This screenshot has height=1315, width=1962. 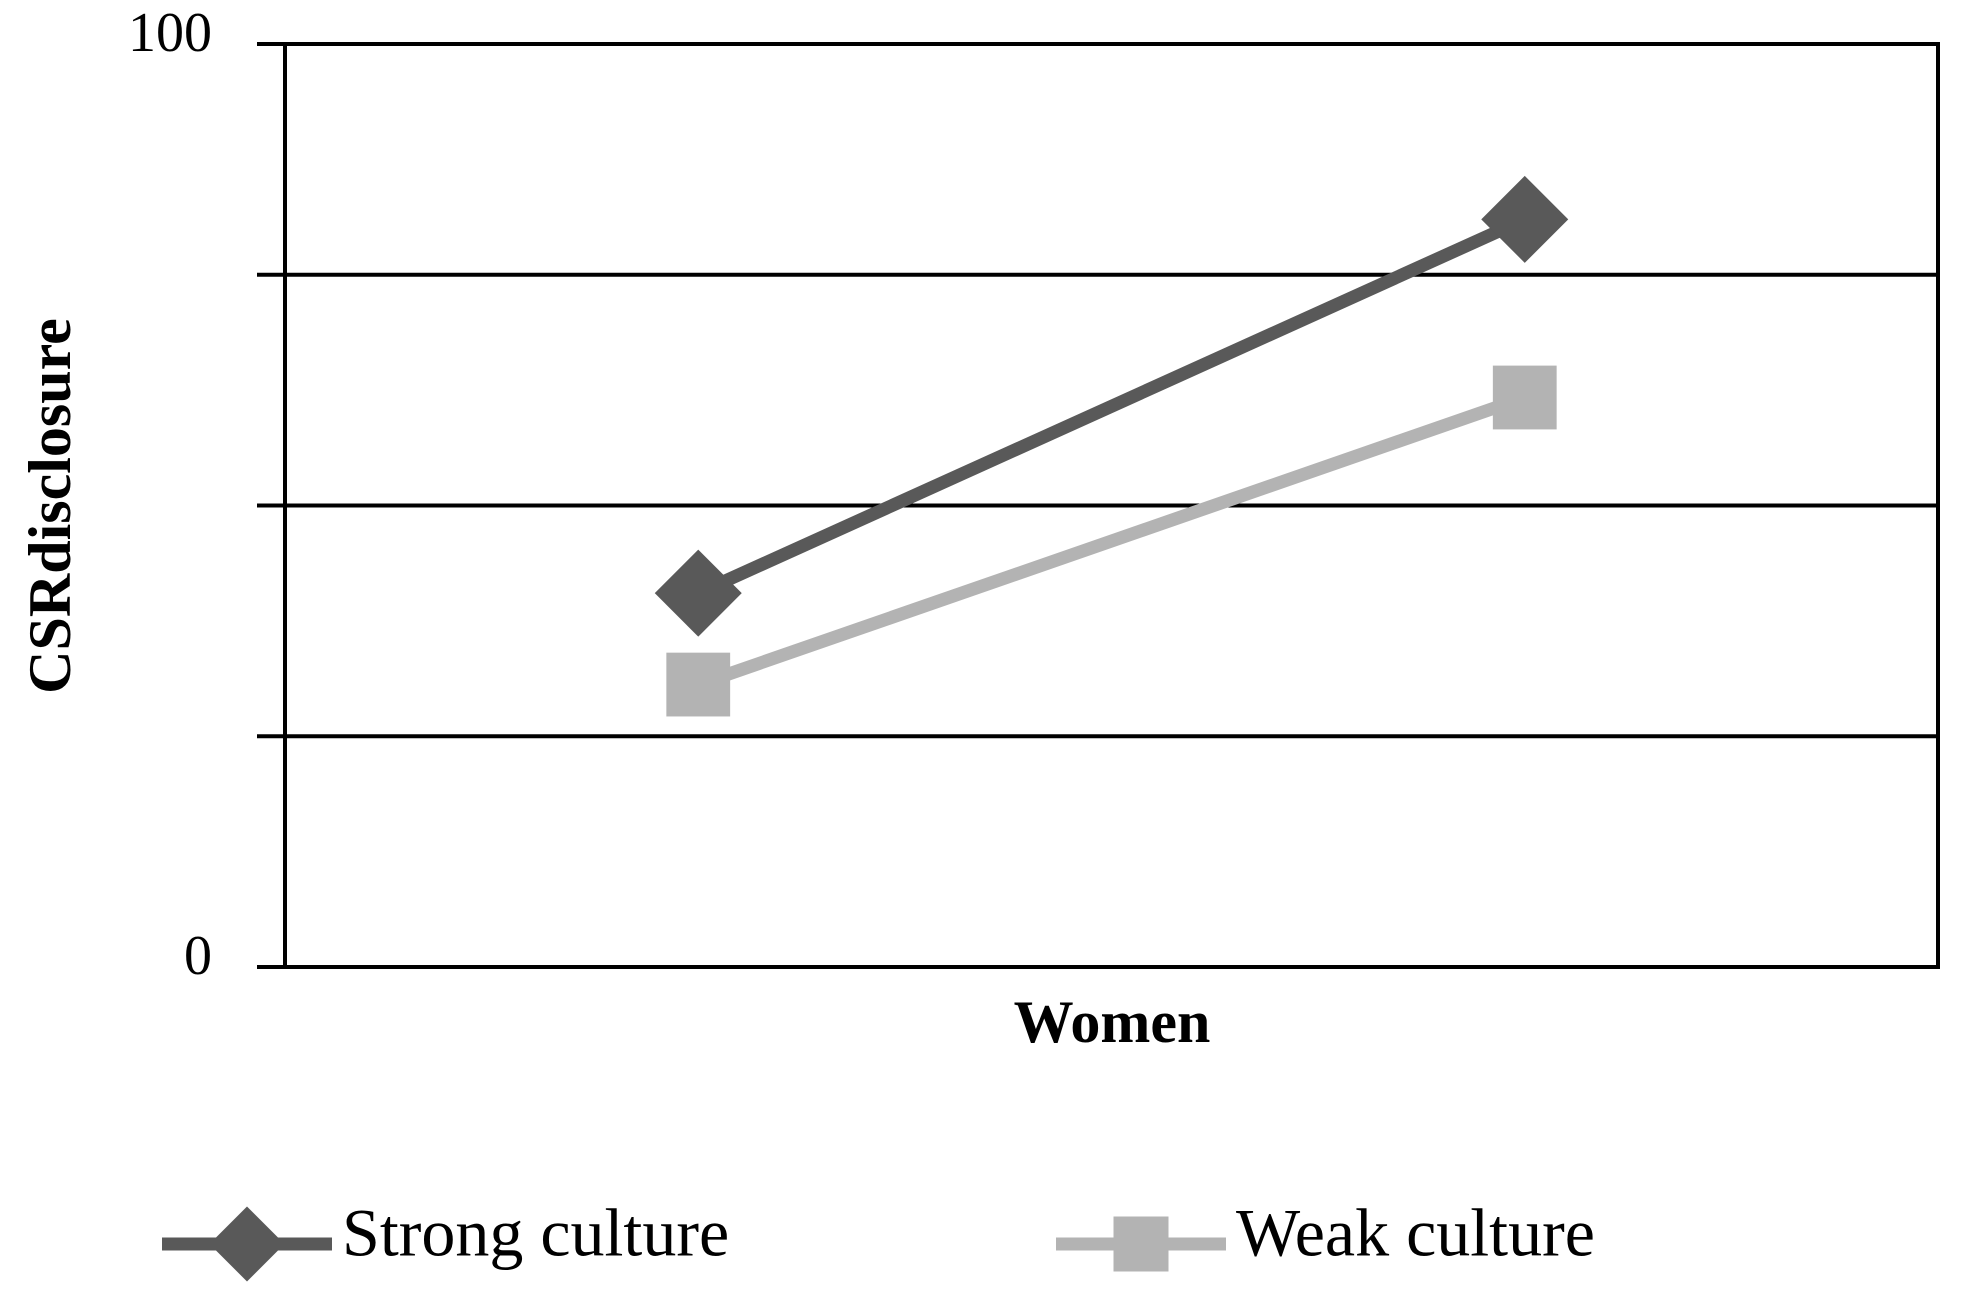 What do you see at coordinates (1112, 1022) in the screenshot?
I see `x-axis-label: Women` at bounding box center [1112, 1022].